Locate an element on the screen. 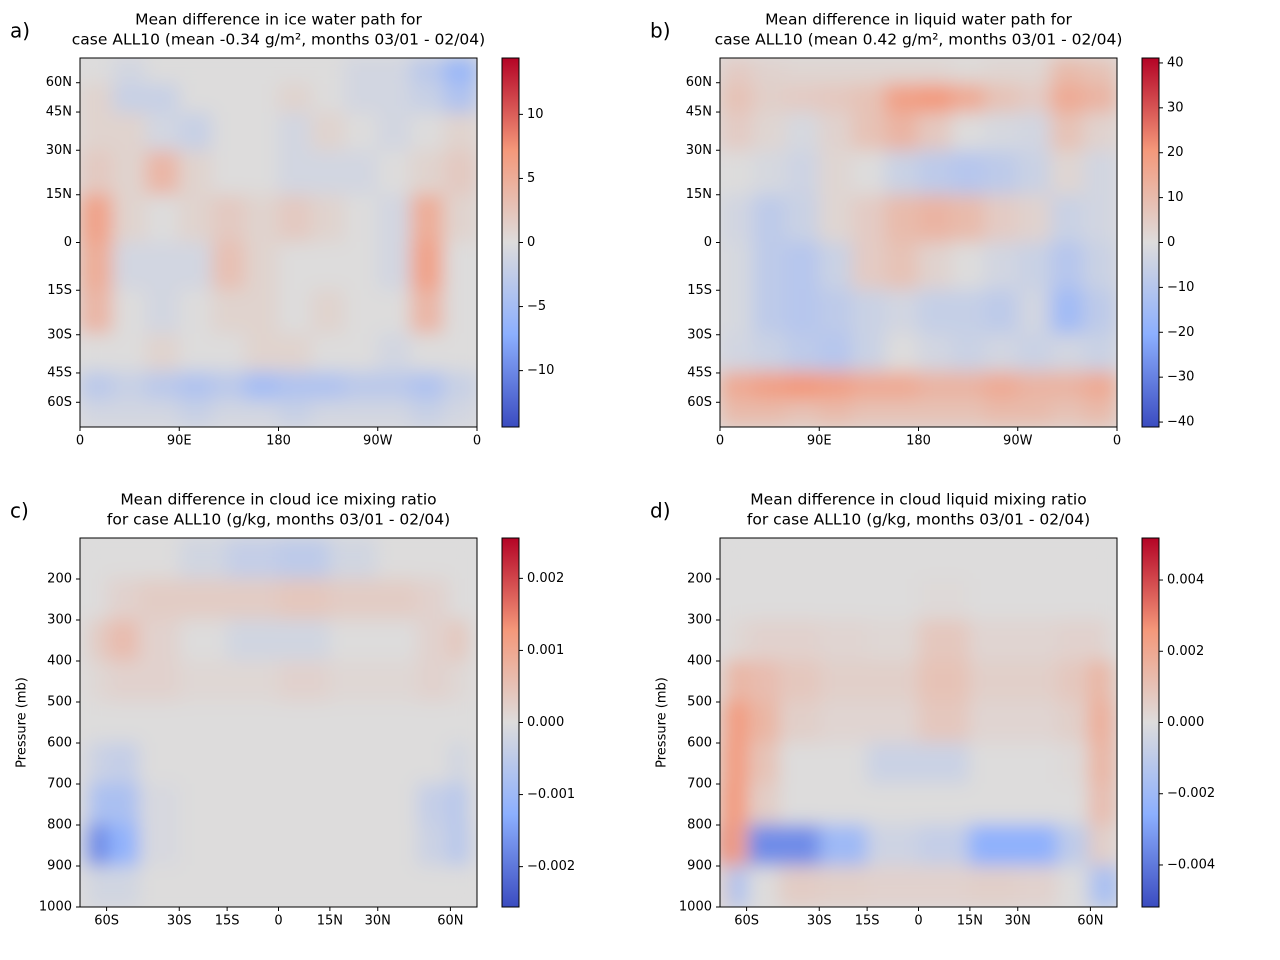 This screenshot has height=960, width=1280. colorbar-tick-label: 0.001 is located at coordinates (545, 650).